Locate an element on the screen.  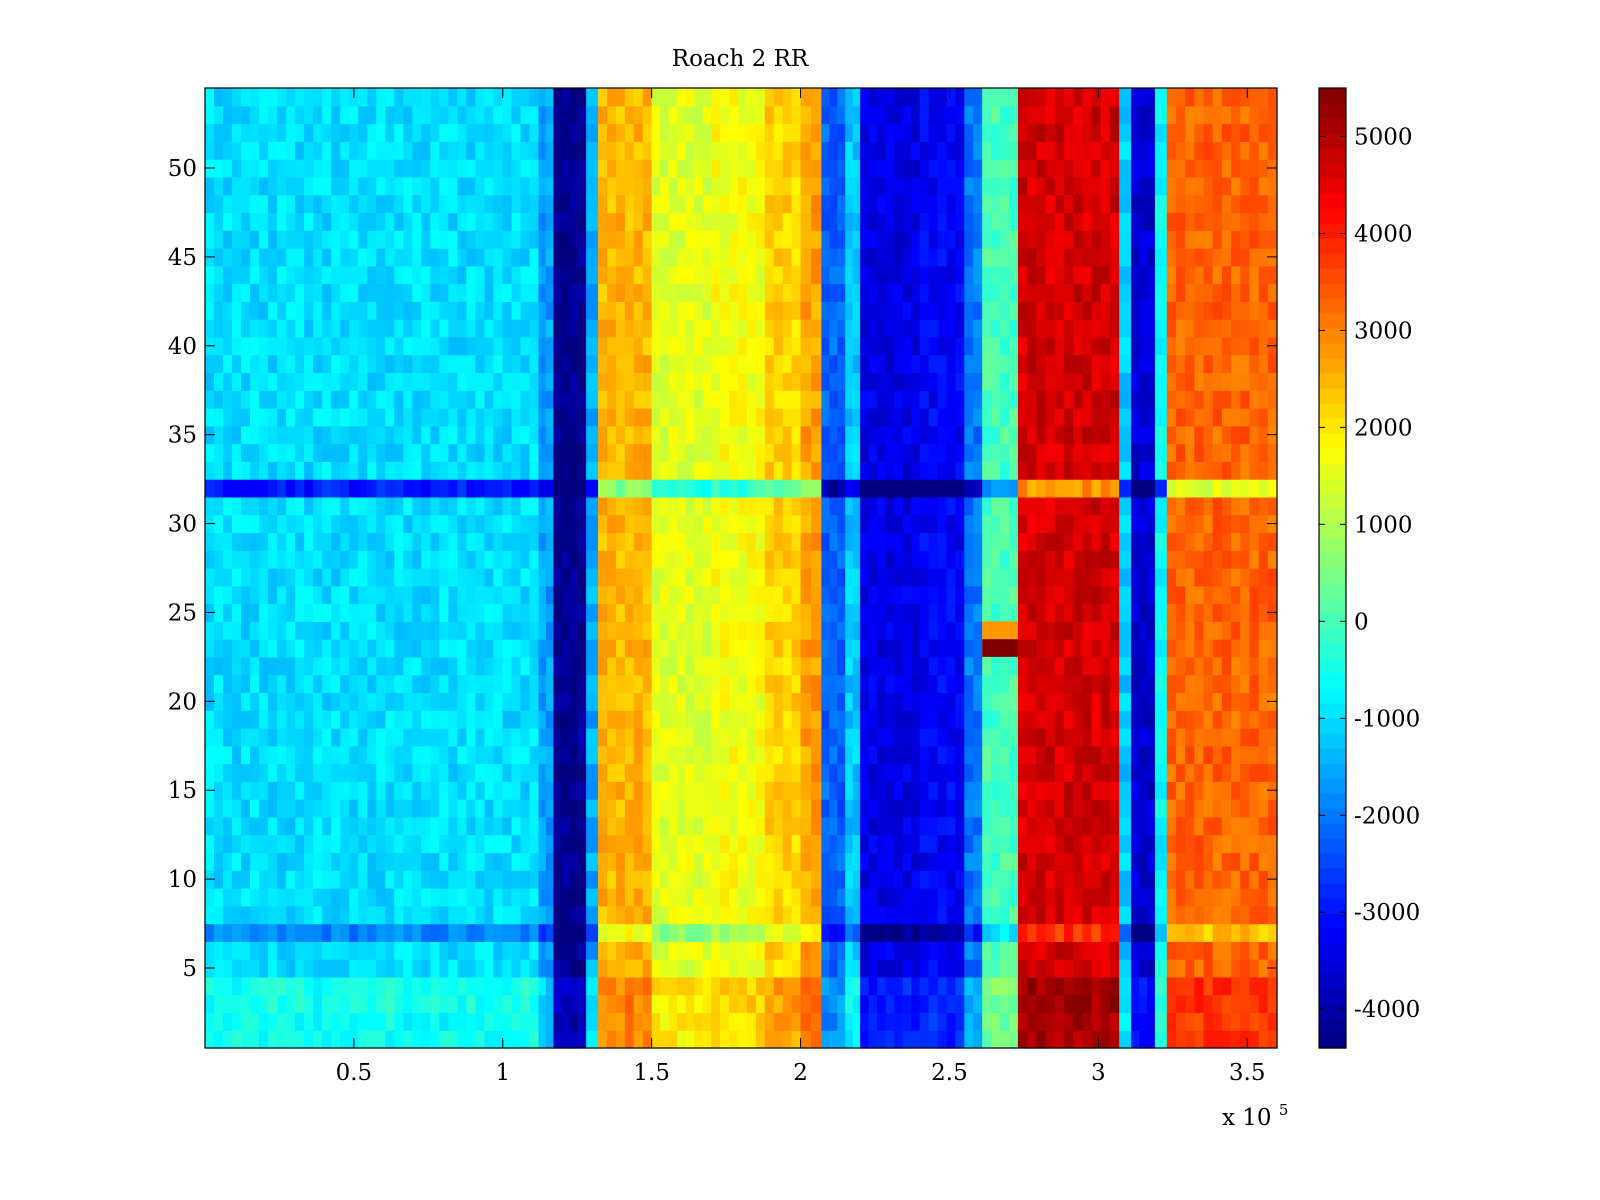
chart-title: Roach 2 RR is located at coordinates (740, 59).